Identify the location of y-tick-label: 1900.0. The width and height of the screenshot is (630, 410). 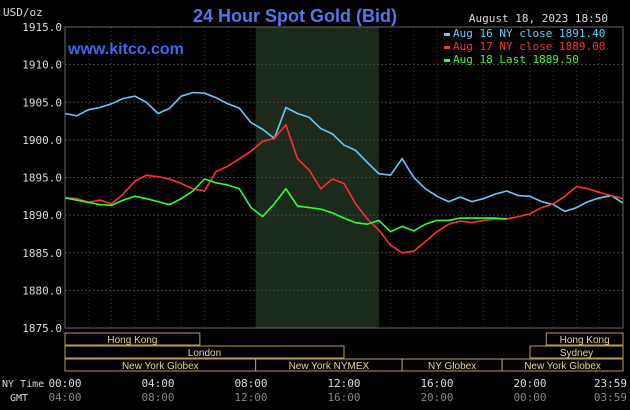
(42, 140).